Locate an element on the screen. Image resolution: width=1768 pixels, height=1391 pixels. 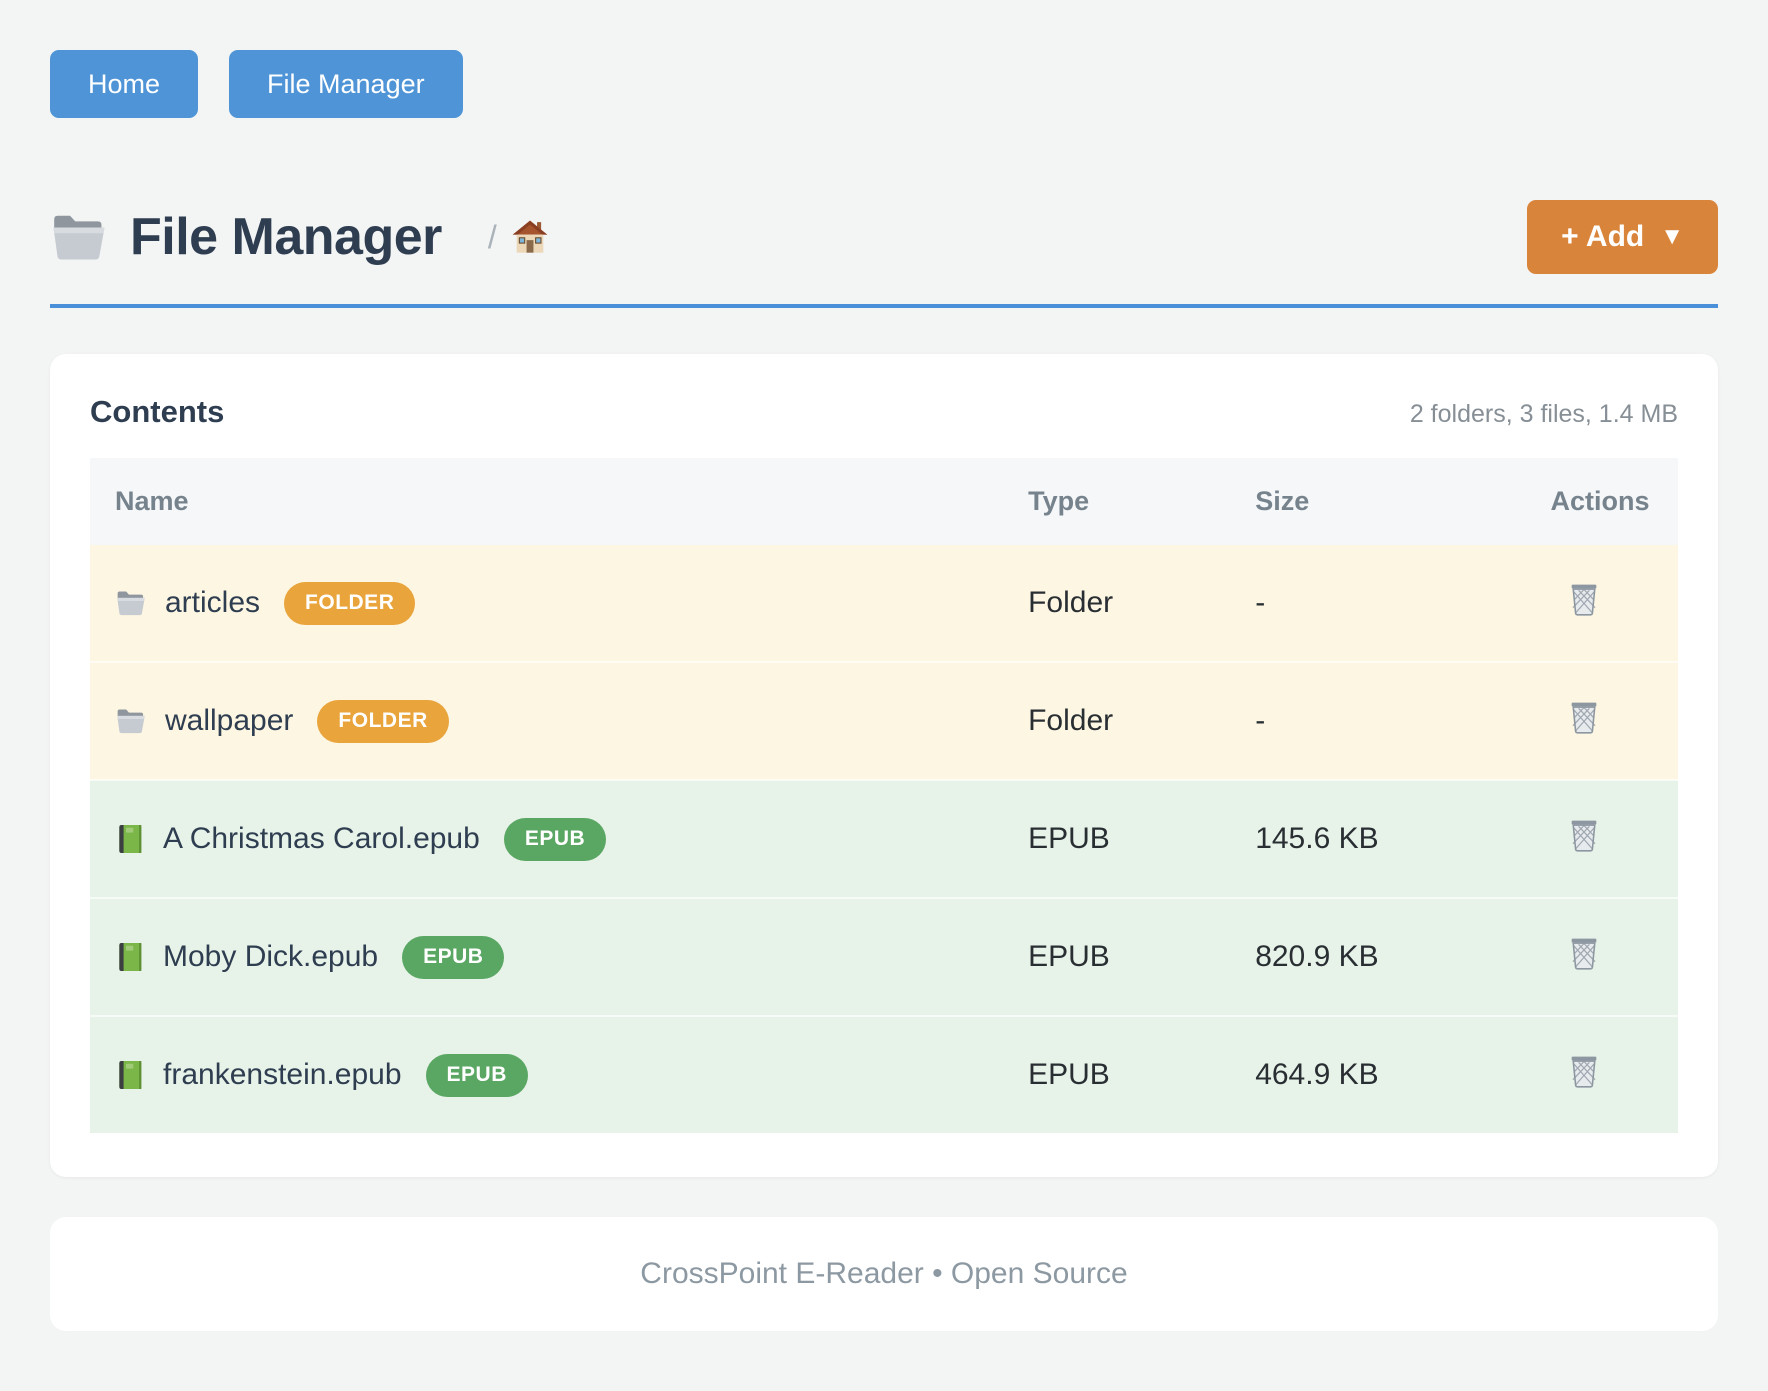
footer-text: CrossPoint E-Reader • Open Source is located at coordinates (884, 1274).